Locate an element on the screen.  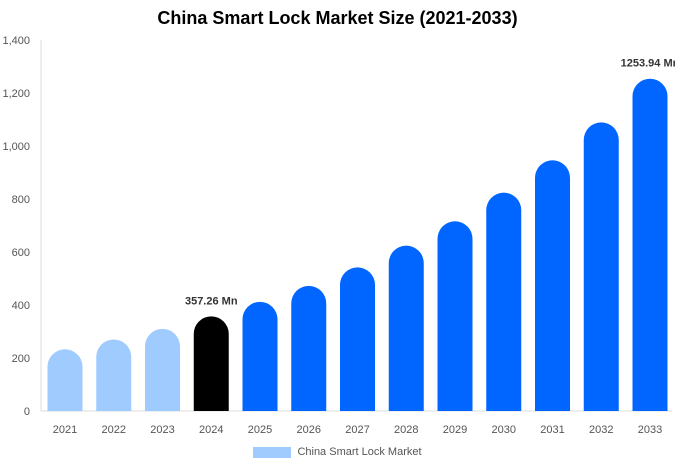
bar-2026 is located at coordinates (309, 348).